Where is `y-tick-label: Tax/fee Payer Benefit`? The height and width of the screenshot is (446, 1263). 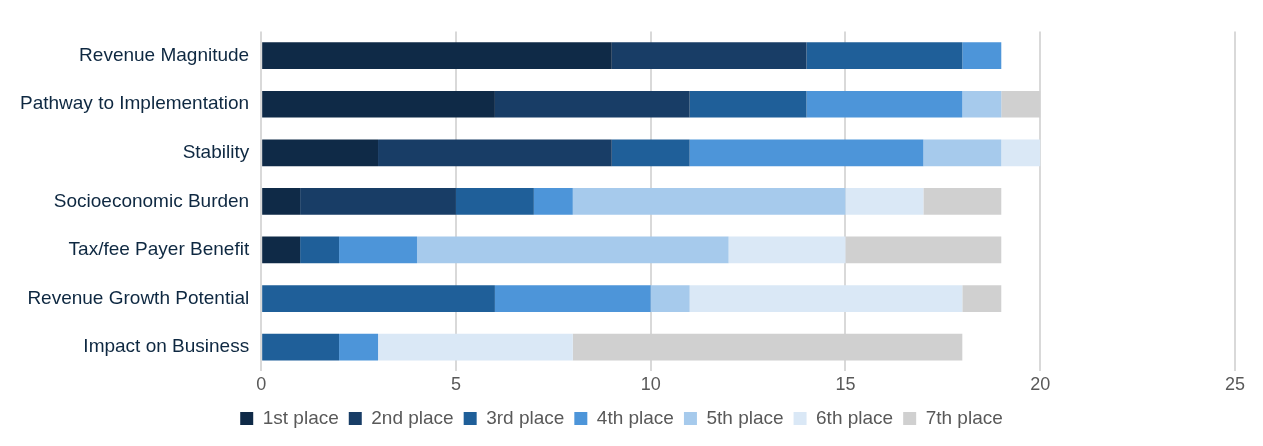 y-tick-label: Tax/fee Payer Benefit is located at coordinates (159, 249).